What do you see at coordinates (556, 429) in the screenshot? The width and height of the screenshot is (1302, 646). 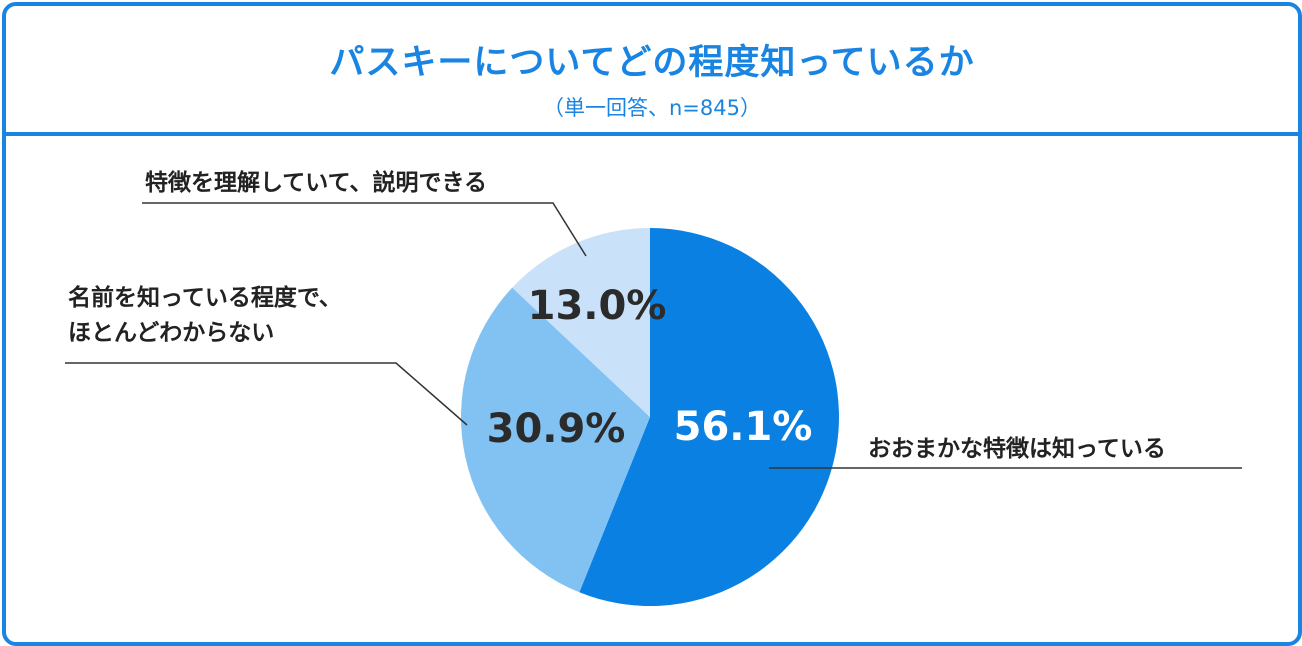 I see `slice-value-name-only: 30.9%` at bounding box center [556, 429].